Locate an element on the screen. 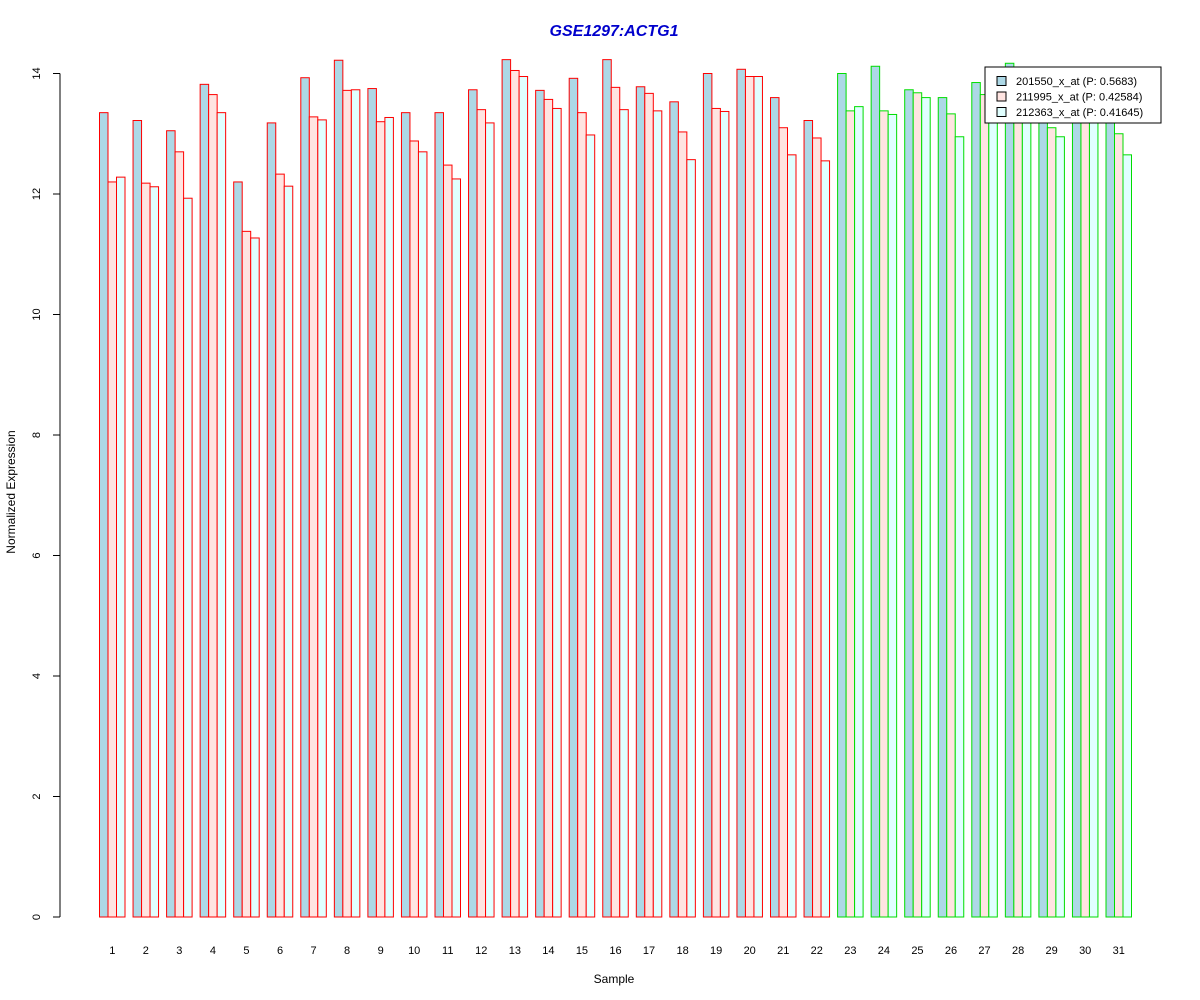 The width and height of the screenshot is (1200, 1000). x-tick-label: 15 is located at coordinates (582, 951).